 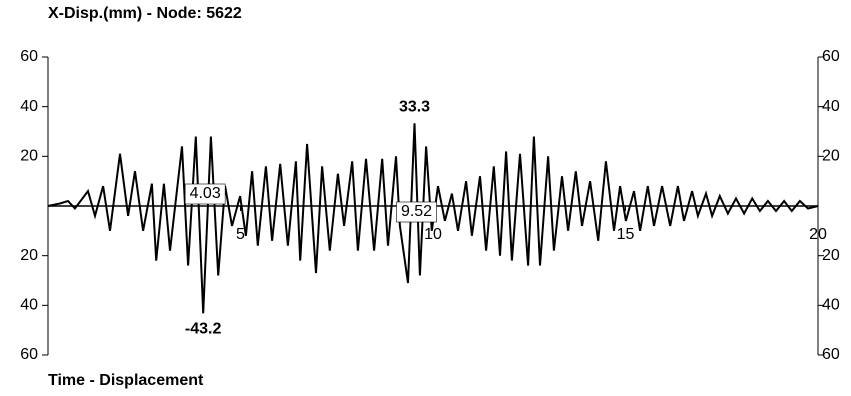 I want to click on x-axis-title: Time - Displacement, so click(x=126, y=380).